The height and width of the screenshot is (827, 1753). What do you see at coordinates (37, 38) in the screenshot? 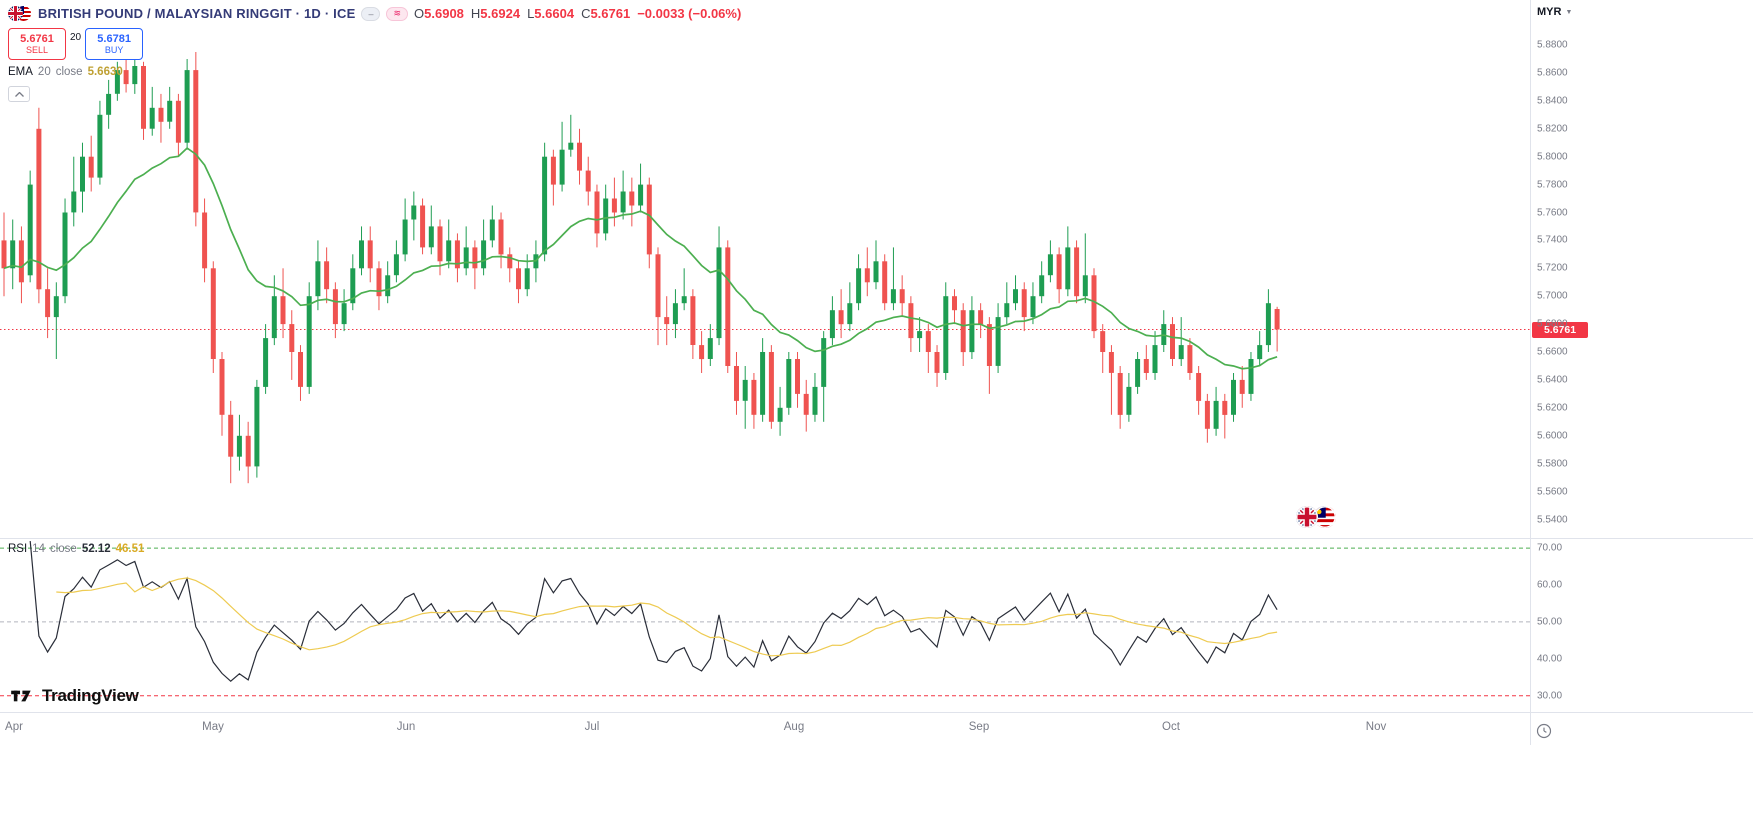
I see `sell-price: 5.6761` at bounding box center [37, 38].